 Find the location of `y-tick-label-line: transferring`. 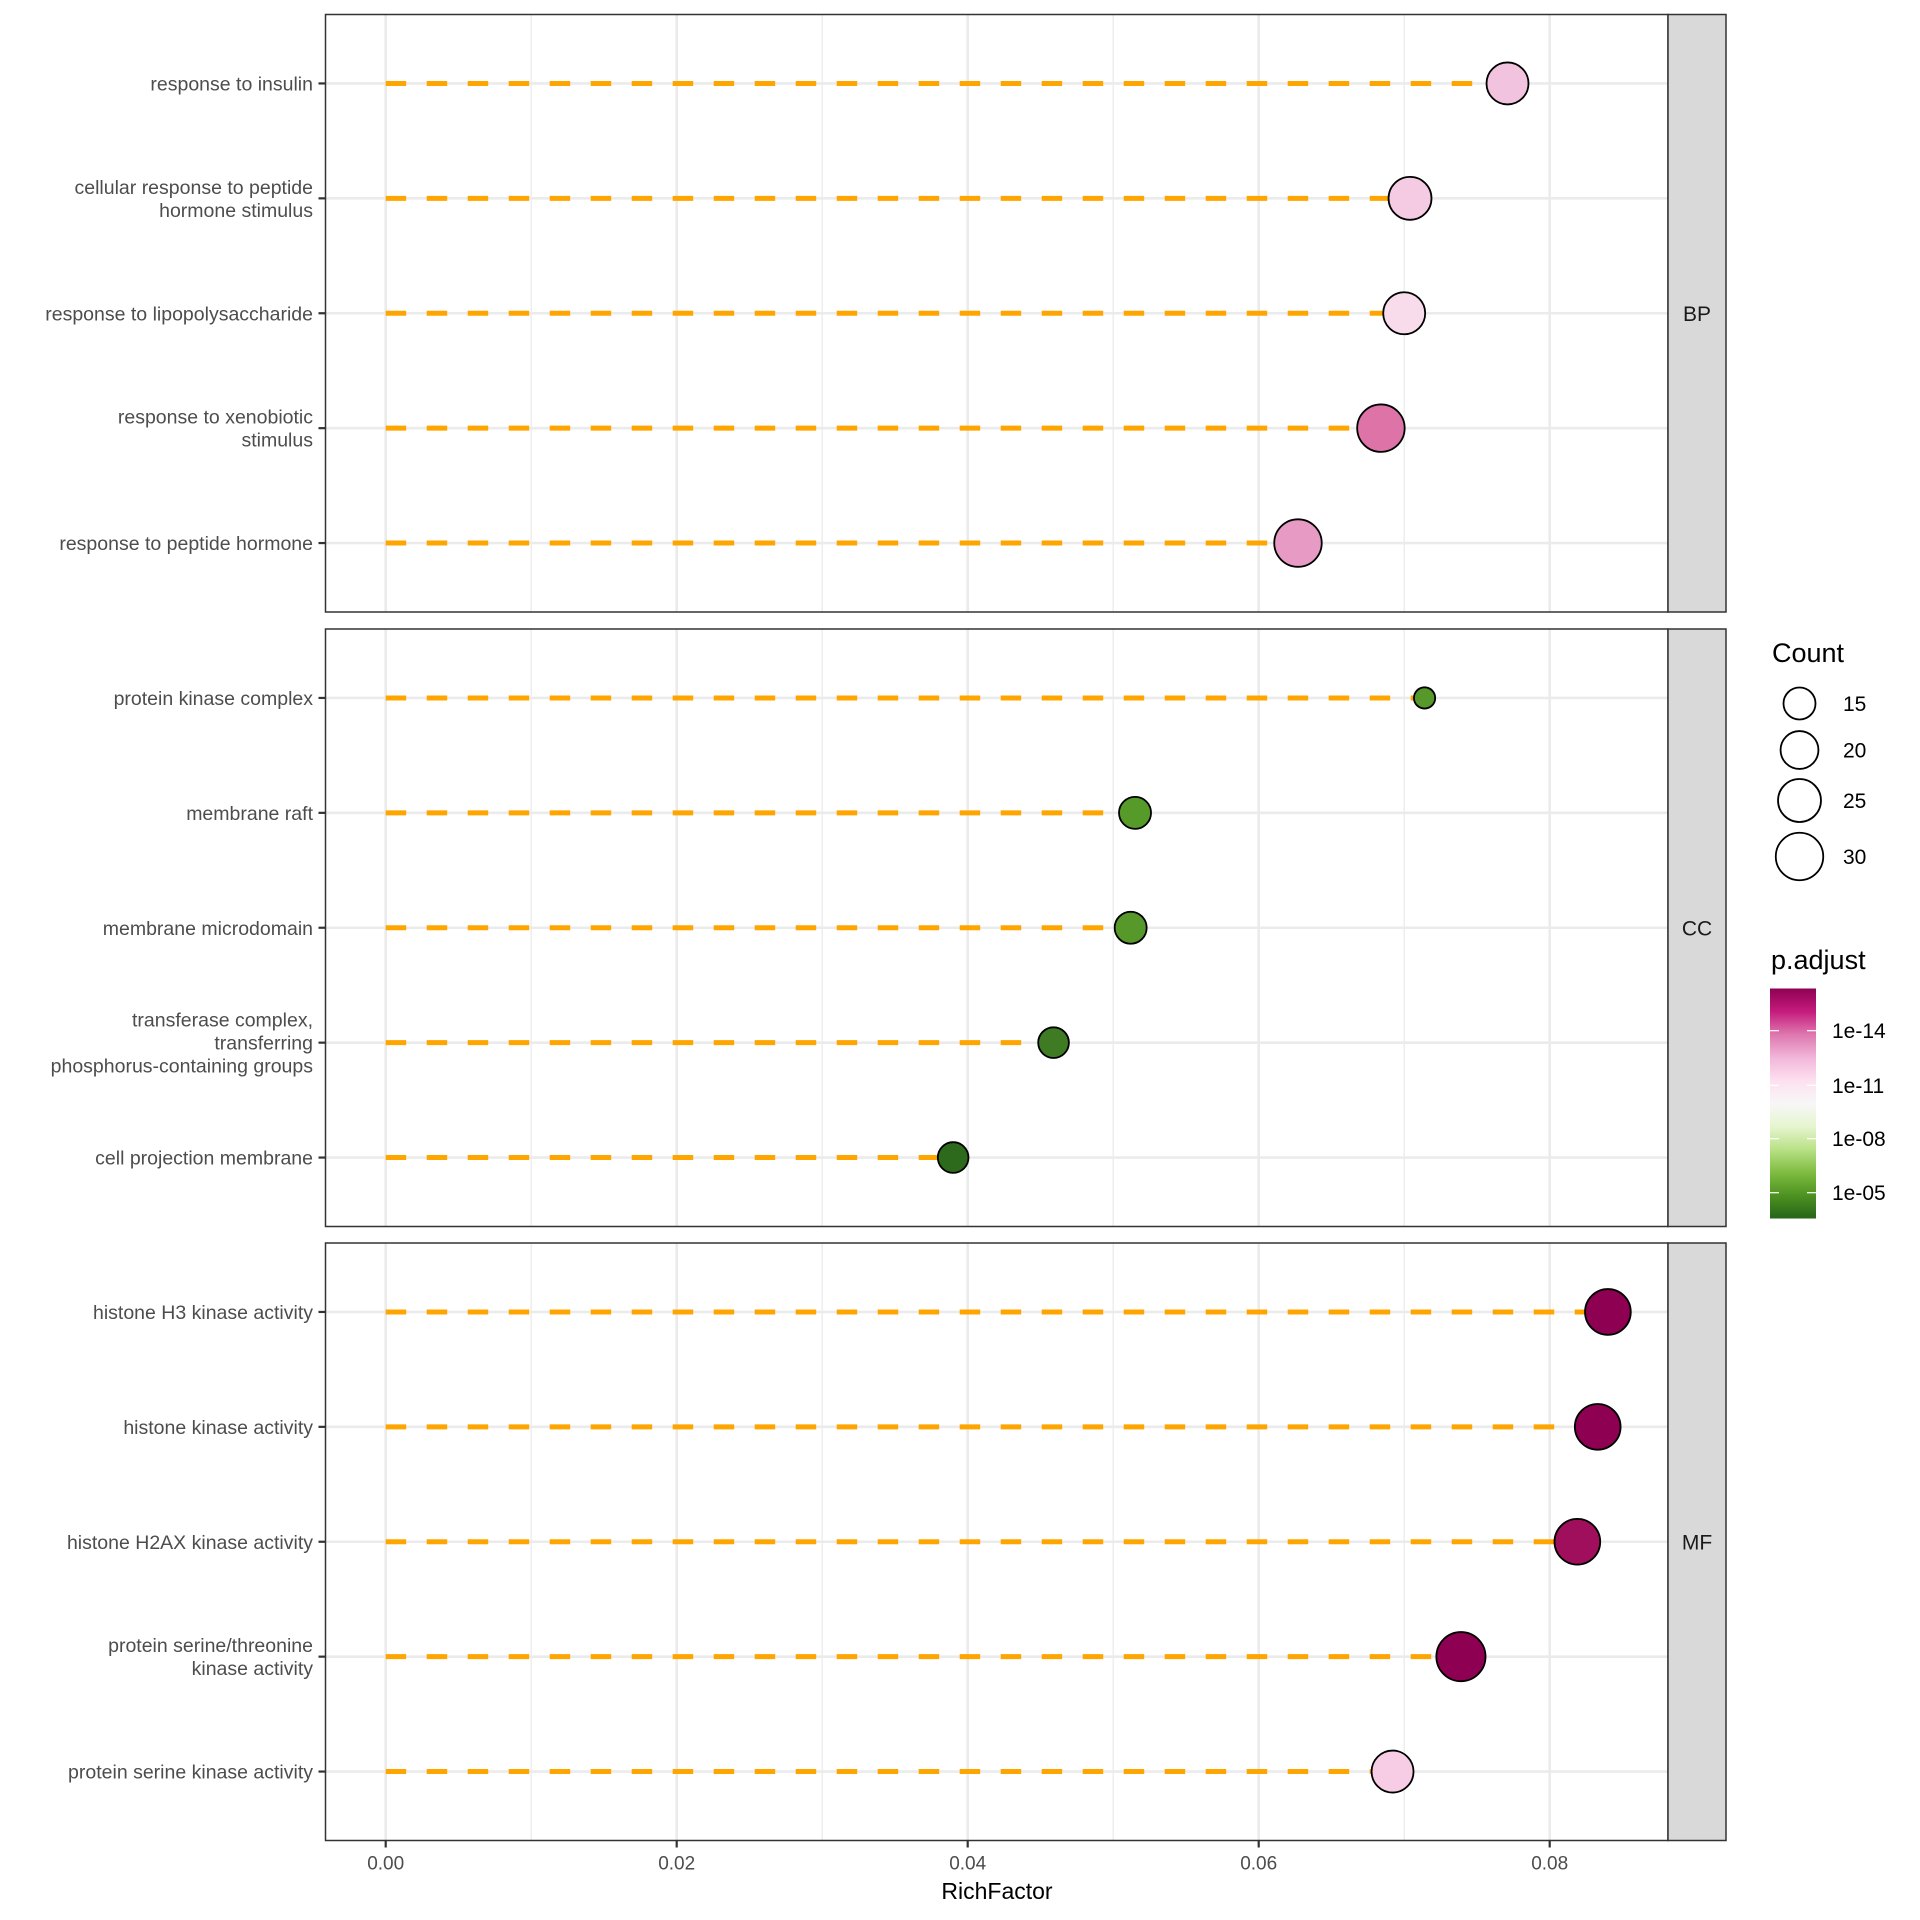

y-tick-label-line: transferring is located at coordinates (263, 1044).